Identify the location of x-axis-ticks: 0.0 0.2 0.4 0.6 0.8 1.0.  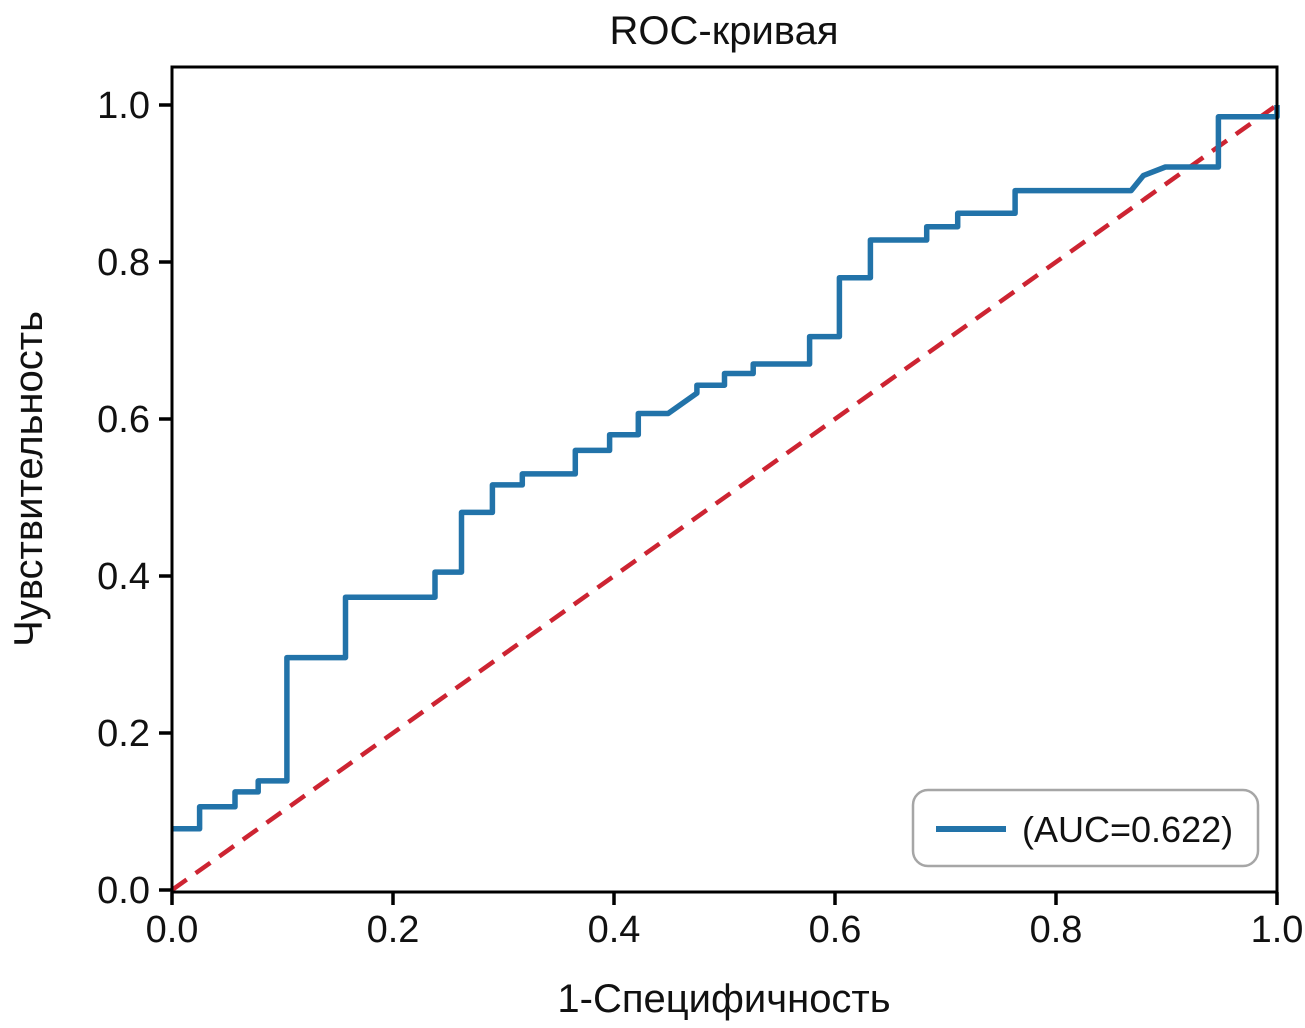
(725, 921).